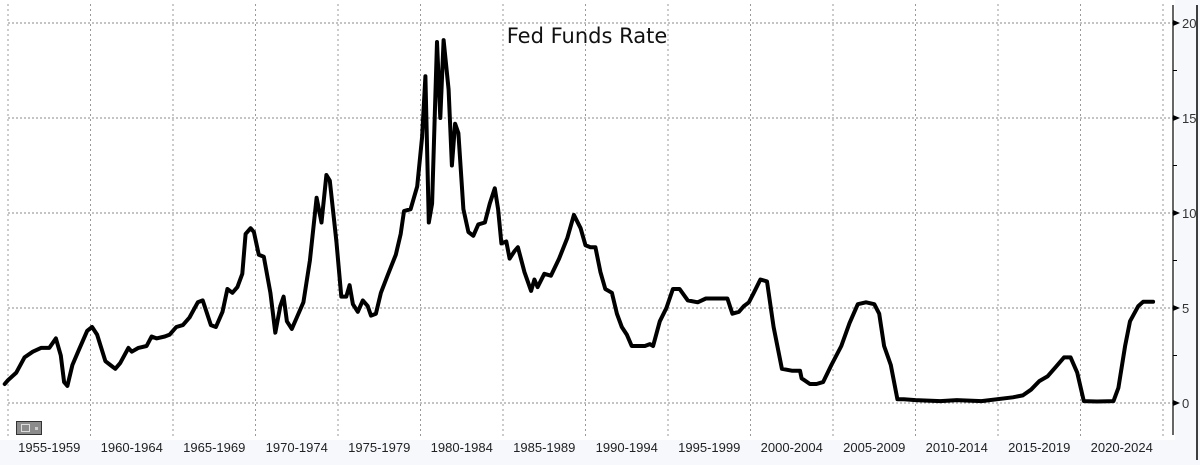  What do you see at coordinates (297, 447) in the screenshot?
I see `x-tick-label: 1970-1974` at bounding box center [297, 447].